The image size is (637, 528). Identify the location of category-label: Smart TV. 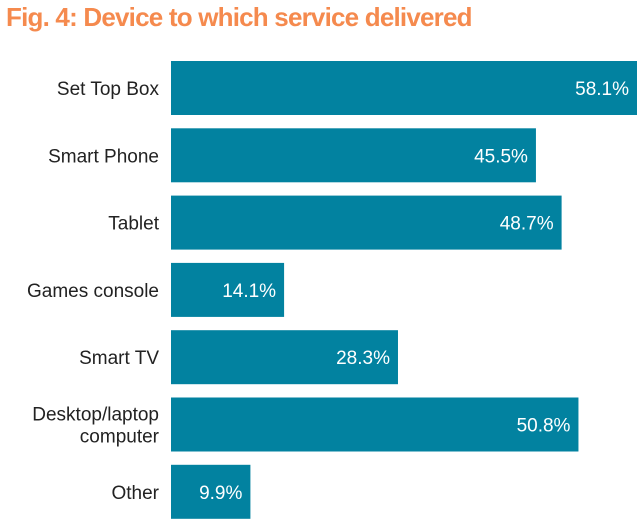
(119, 358).